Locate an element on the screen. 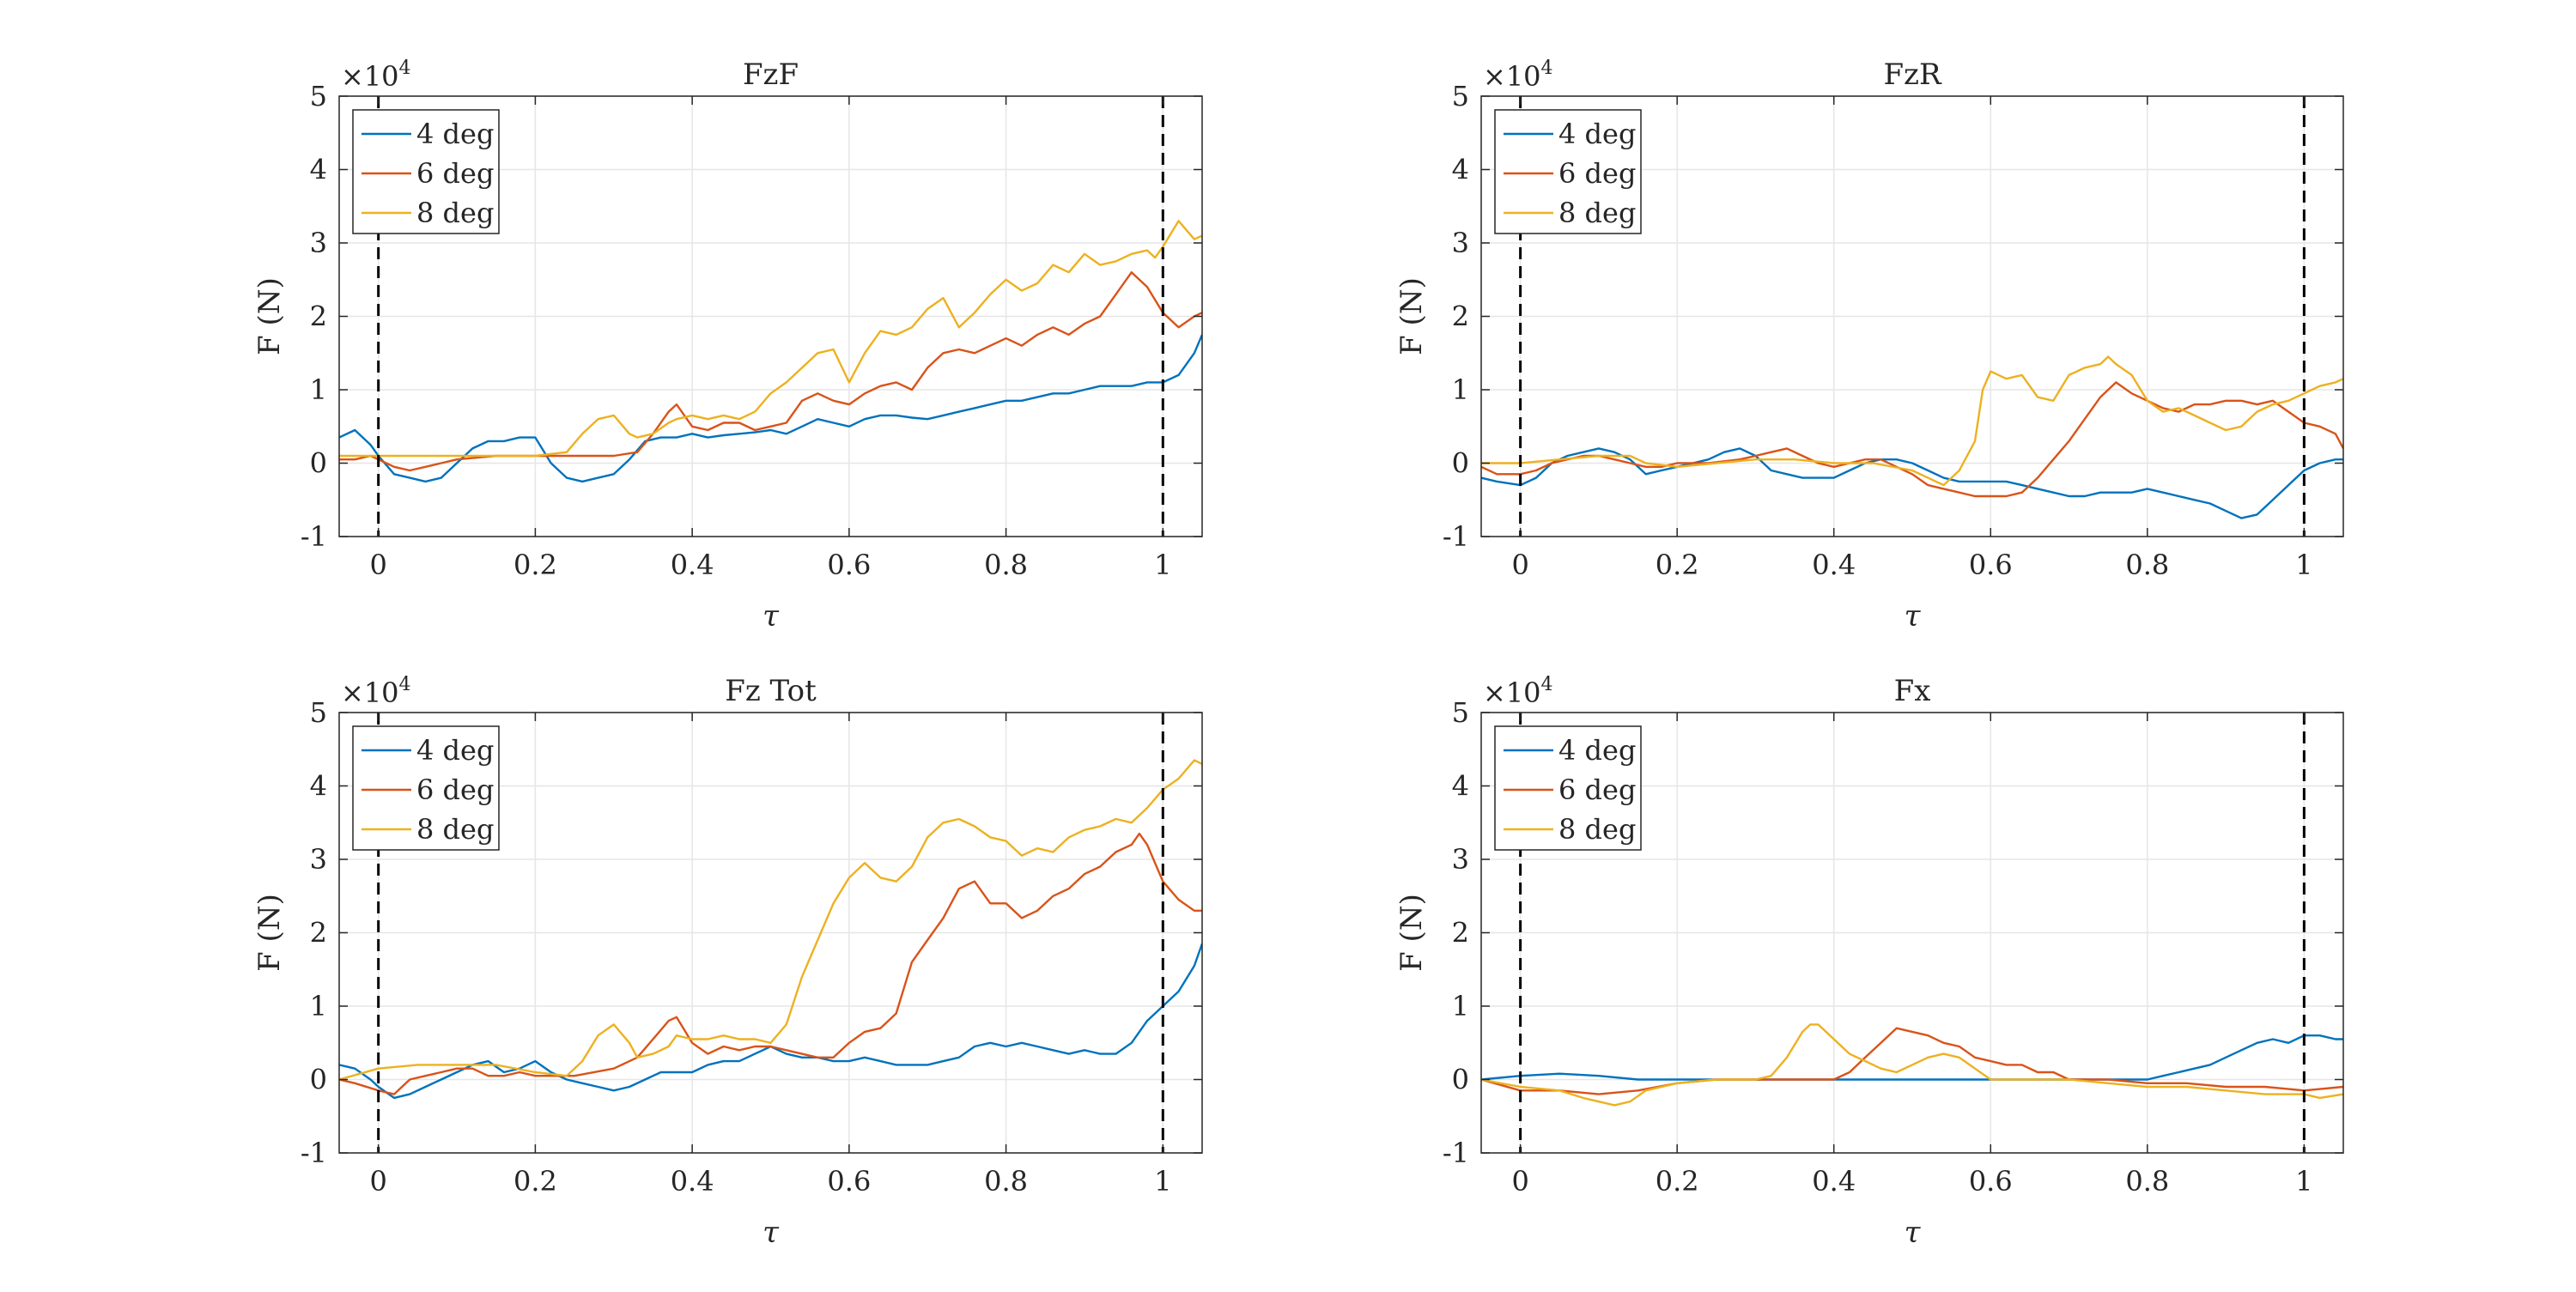 The width and height of the screenshot is (2576, 1292). chart-title: FzR is located at coordinates (1912, 75).